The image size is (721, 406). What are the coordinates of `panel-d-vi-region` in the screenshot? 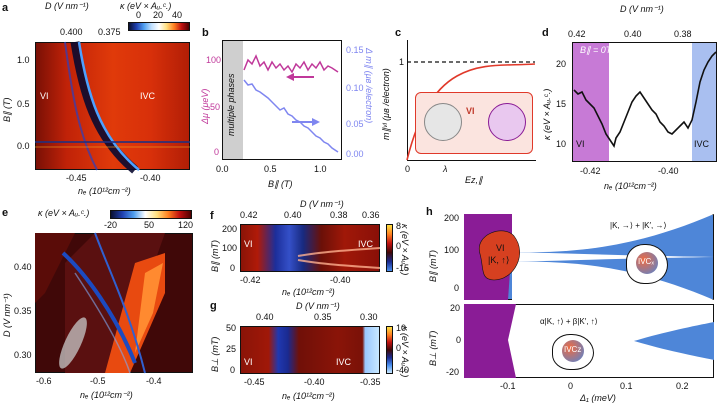 It's located at (591, 102).